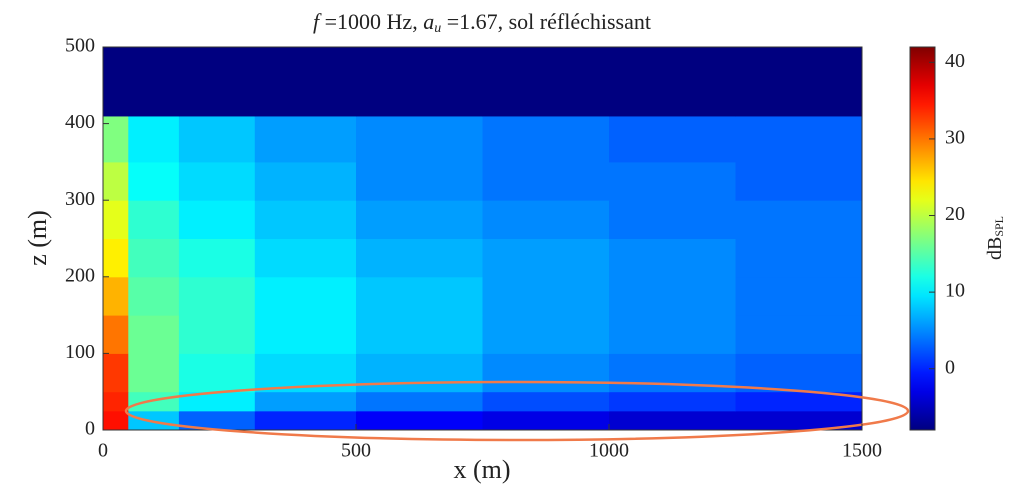  I want to click on x-tick-label: 0, so click(103, 451).